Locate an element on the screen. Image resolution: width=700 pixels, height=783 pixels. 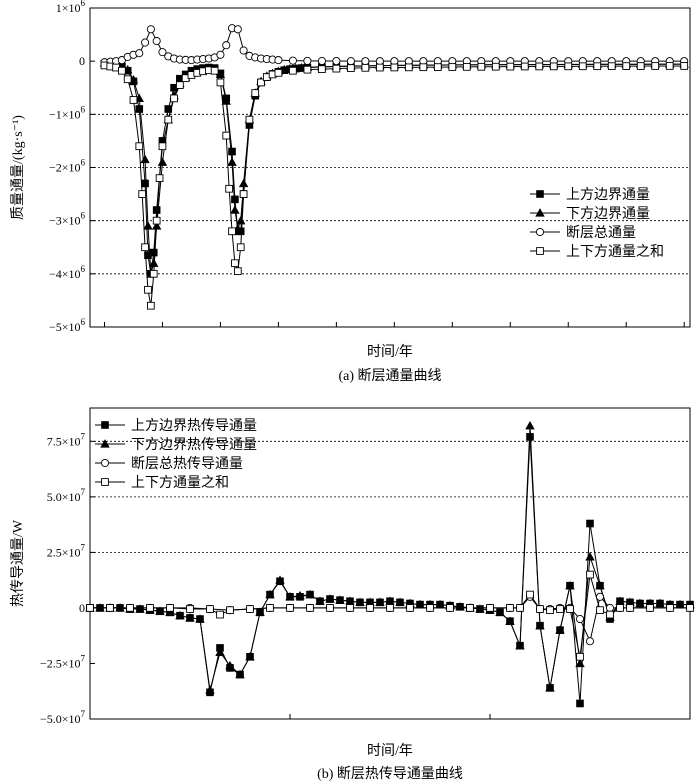
legend-label: 上方边界通量 is located at coordinates (608, 195).